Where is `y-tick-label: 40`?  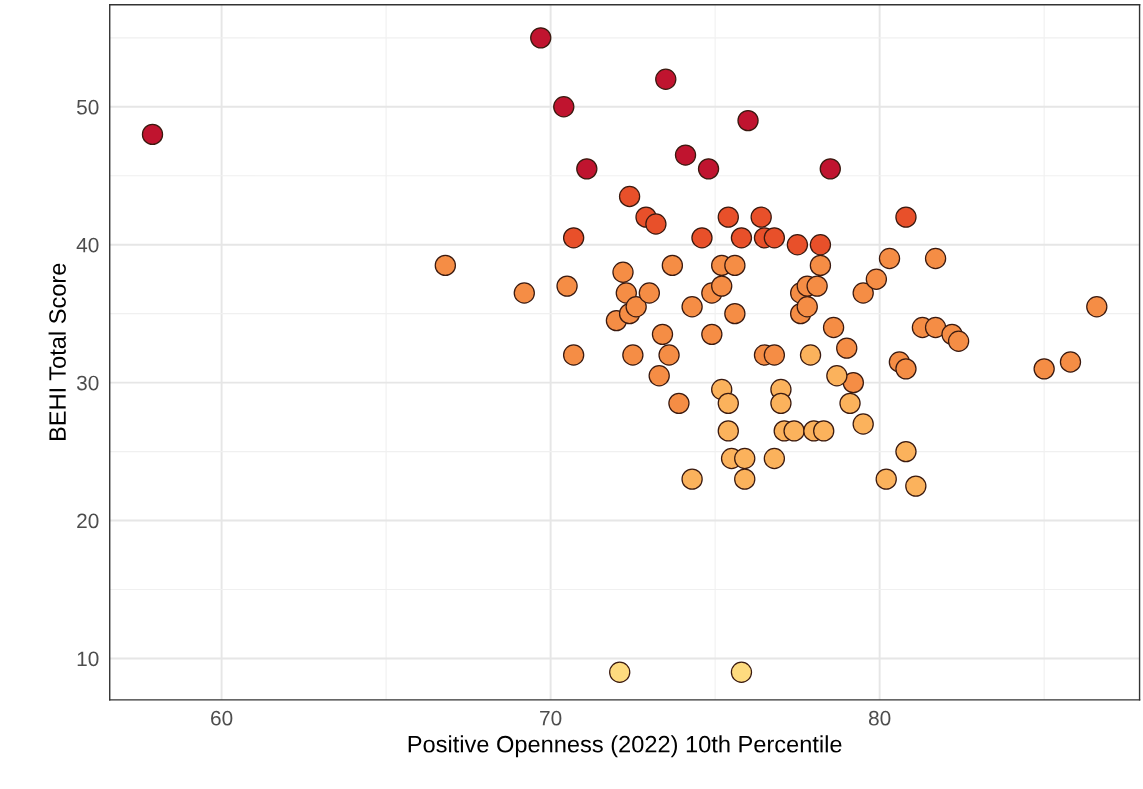 y-tick-label: 40 is located at coordinates (87, 245).